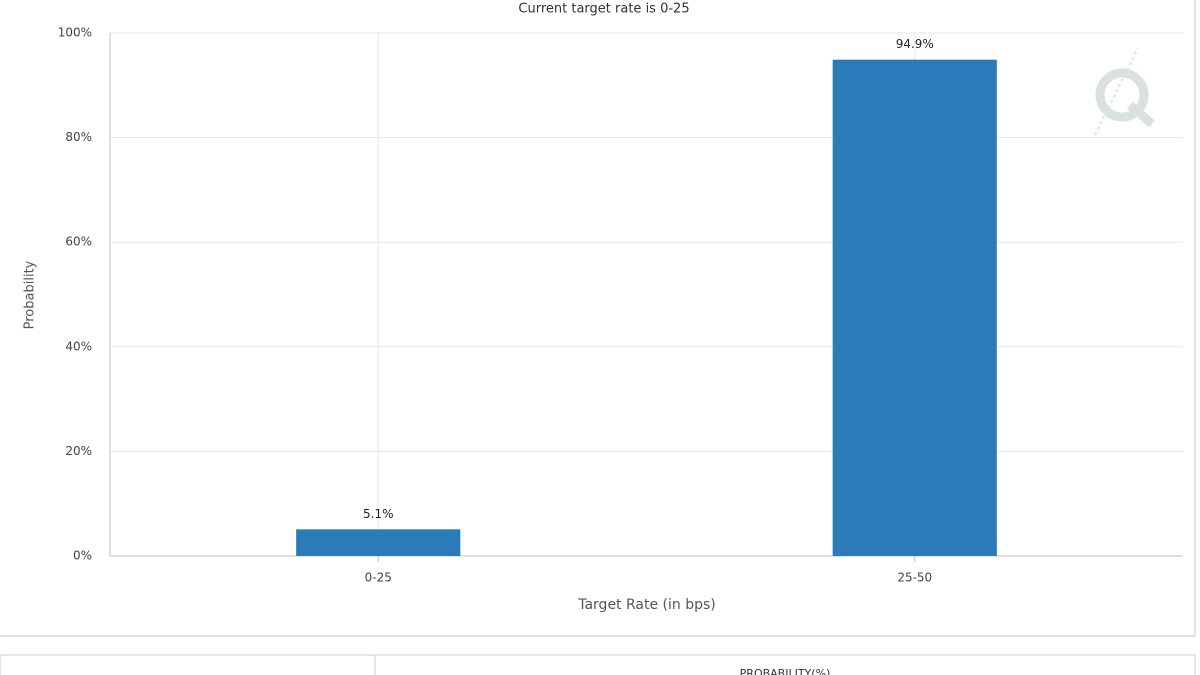  Describe the element at coordinates (914, 578) in the screenshot. I see `x-tick-label: 25-50` at that location.